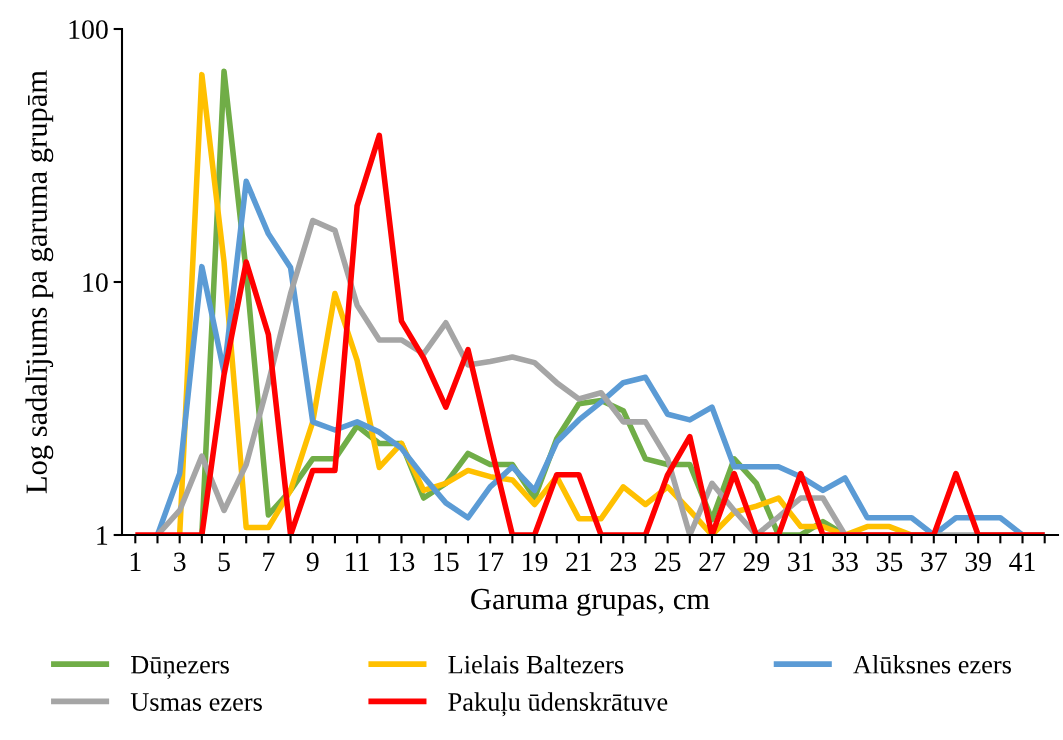 The image size is (1063, 740). I want to click on x-tick-label: 9, so click(312, 562).